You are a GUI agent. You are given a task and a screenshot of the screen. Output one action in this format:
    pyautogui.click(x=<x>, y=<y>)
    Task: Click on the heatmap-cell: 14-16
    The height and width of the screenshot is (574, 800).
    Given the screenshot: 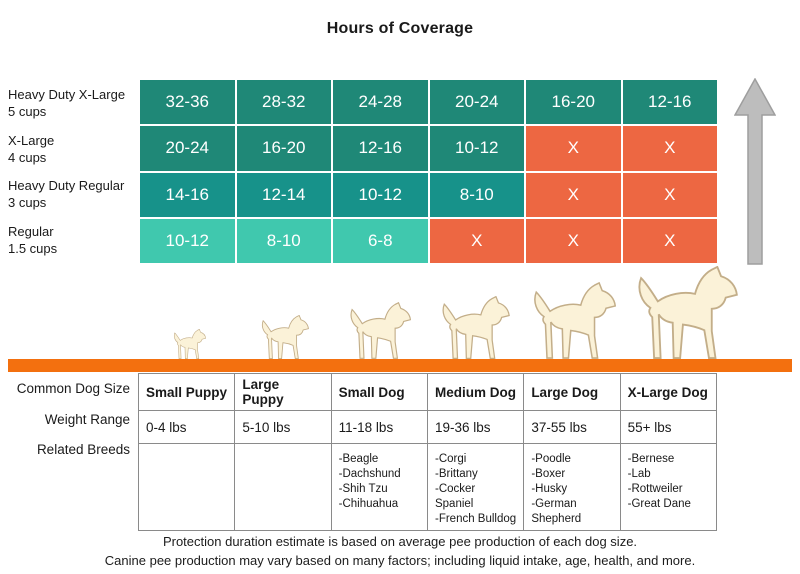 What is the action you would take?
    pyautogui.click(x=187, y=194)
    